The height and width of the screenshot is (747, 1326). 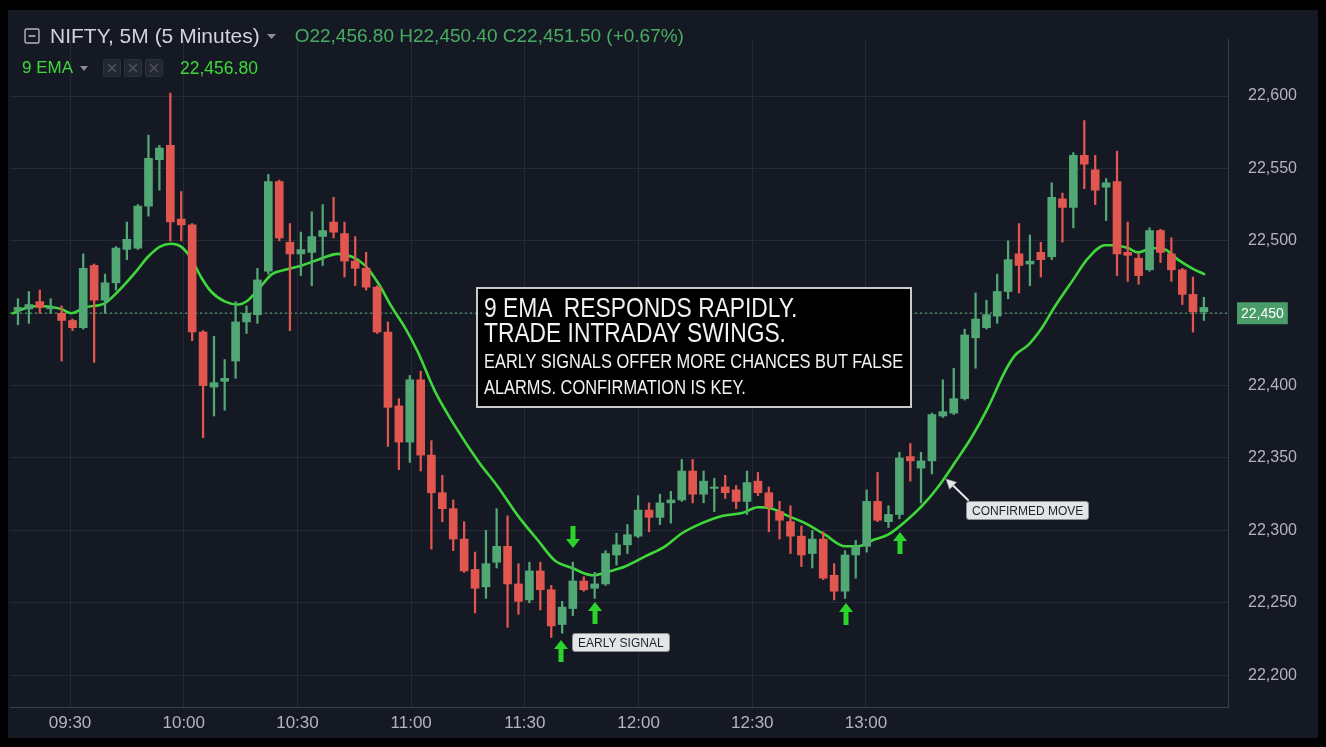 What do you see at coordinates (694, 374) in the screenshot?
I see `annotation: EARLY SIGNALS OFFER MORE CHANCES BUT FALSE ALARMS. CONFIRMATION IS KEY.` at bounding box center [694, 374].